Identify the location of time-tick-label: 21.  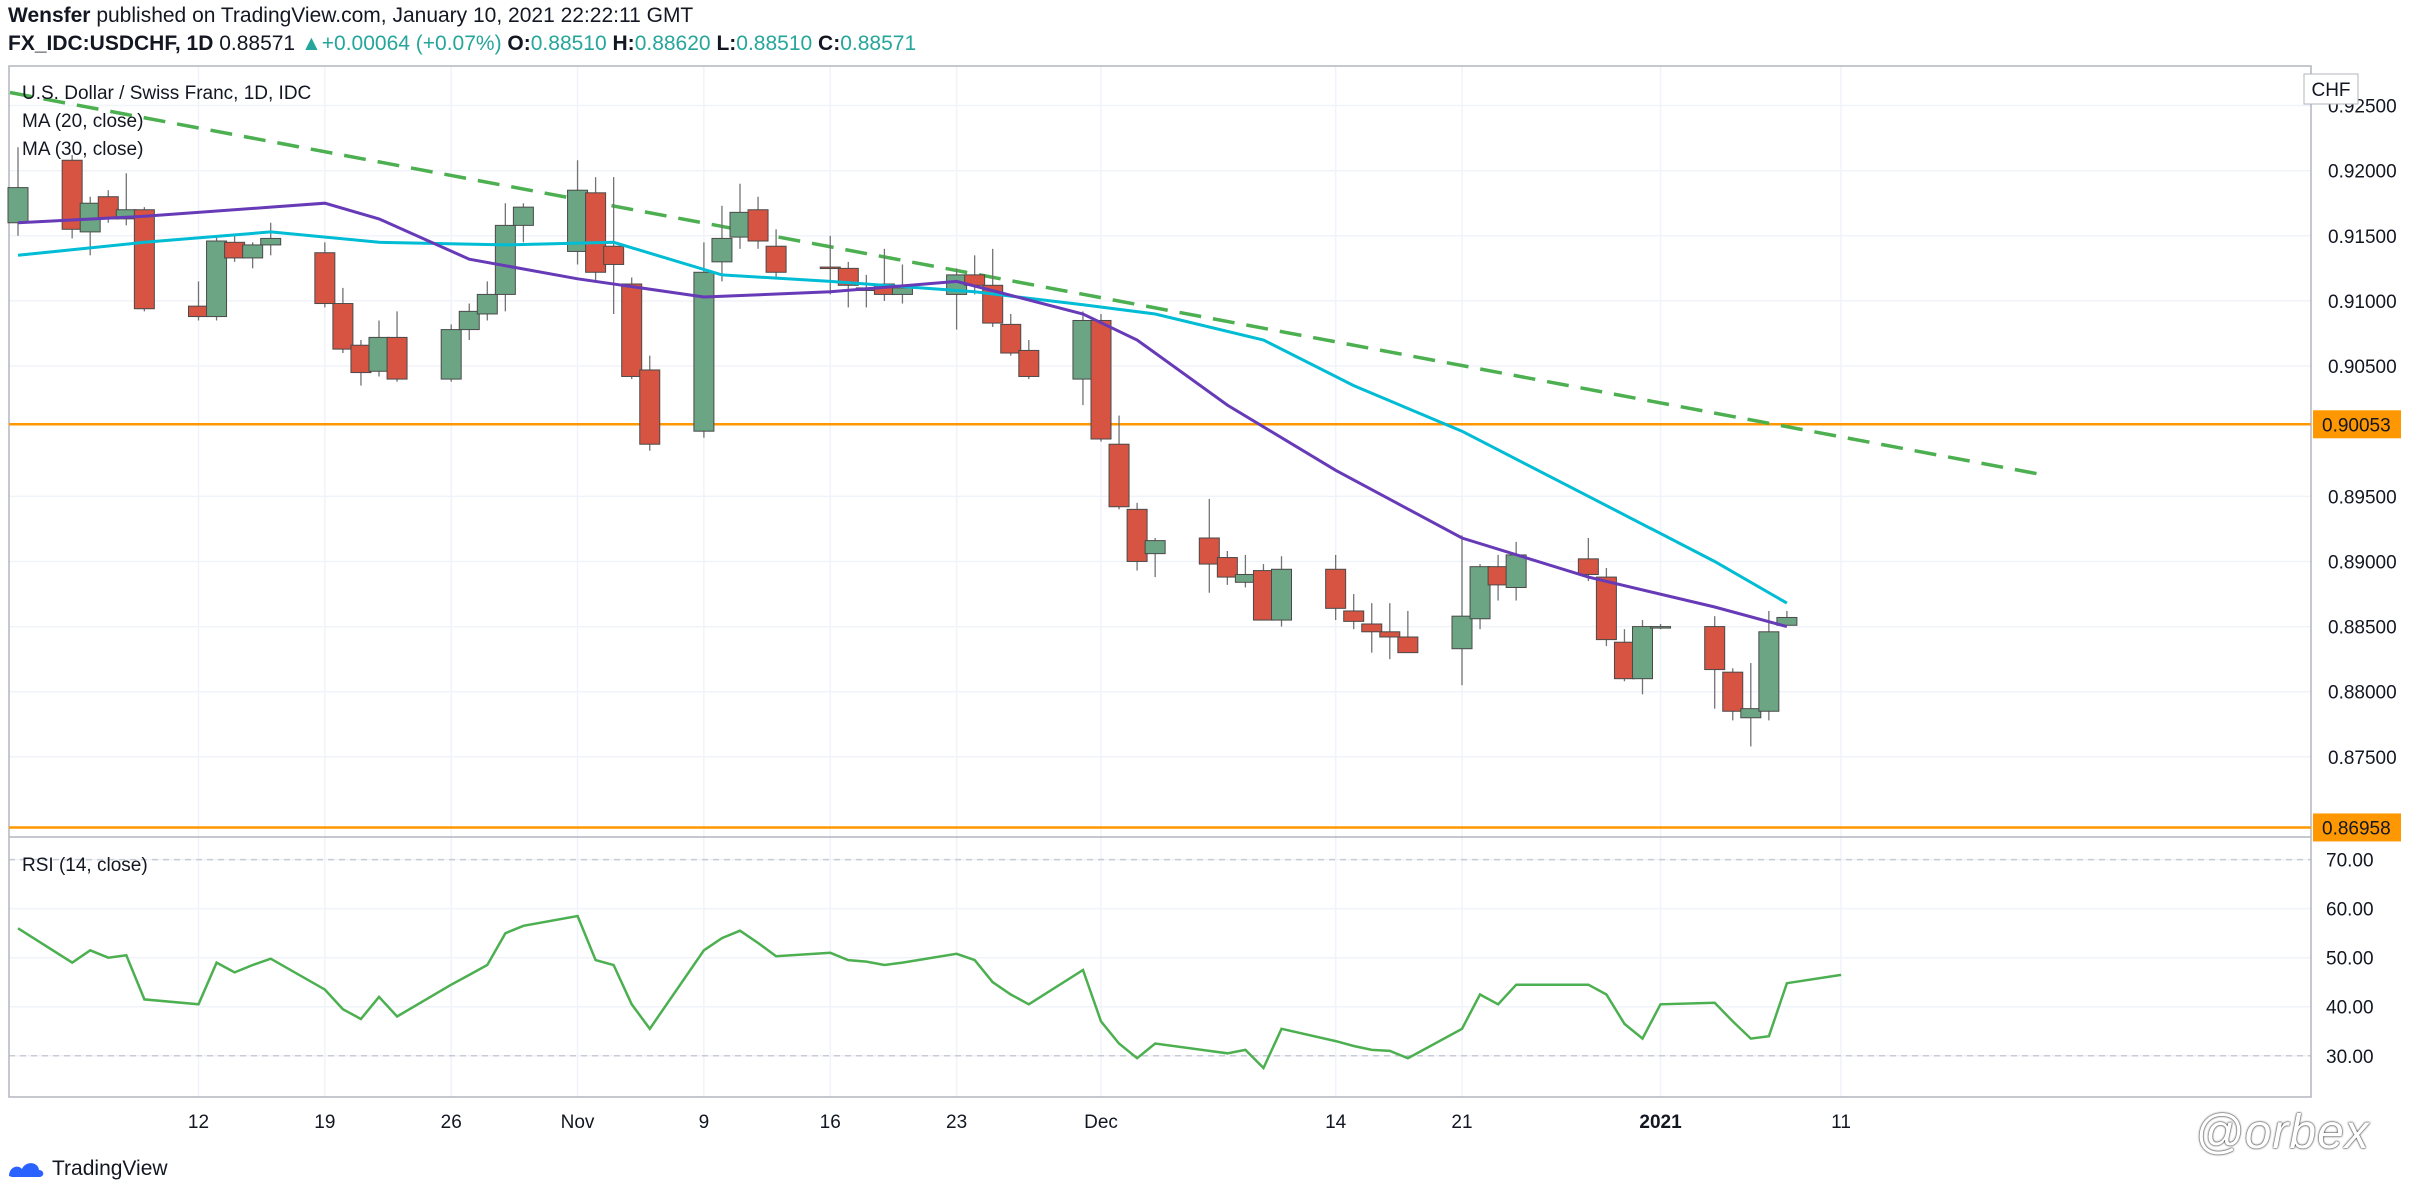
(1461, 1122).